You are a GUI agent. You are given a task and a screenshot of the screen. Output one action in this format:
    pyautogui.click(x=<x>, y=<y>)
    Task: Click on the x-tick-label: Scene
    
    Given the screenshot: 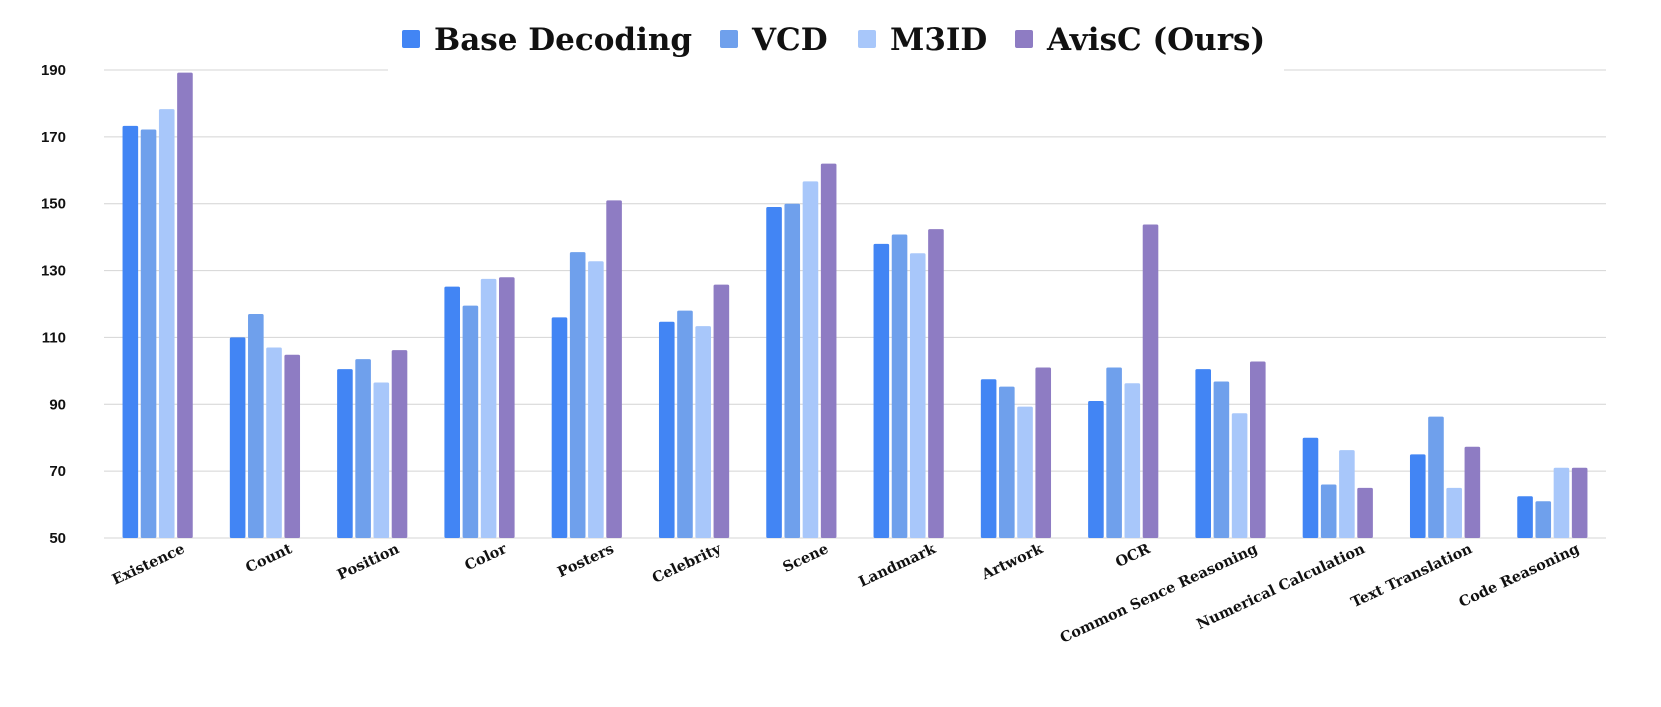 What is the action you would take?
    pyautogui.click(x=805, y=558)
    